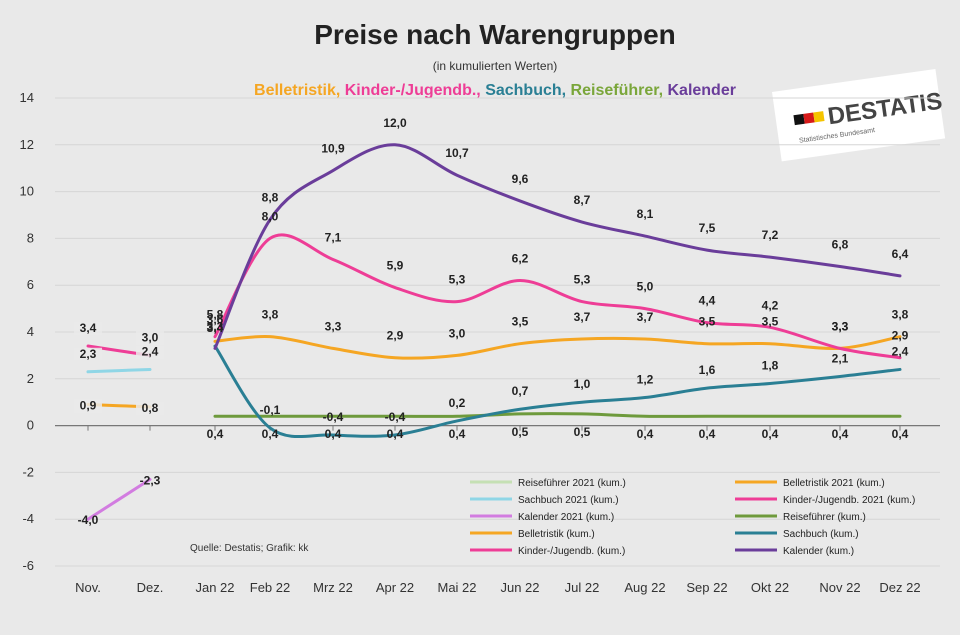  What do you see at coordinates (707, 370) in the screenshot?
I see `data-label: 1,6` at bounding box center [707, 370].